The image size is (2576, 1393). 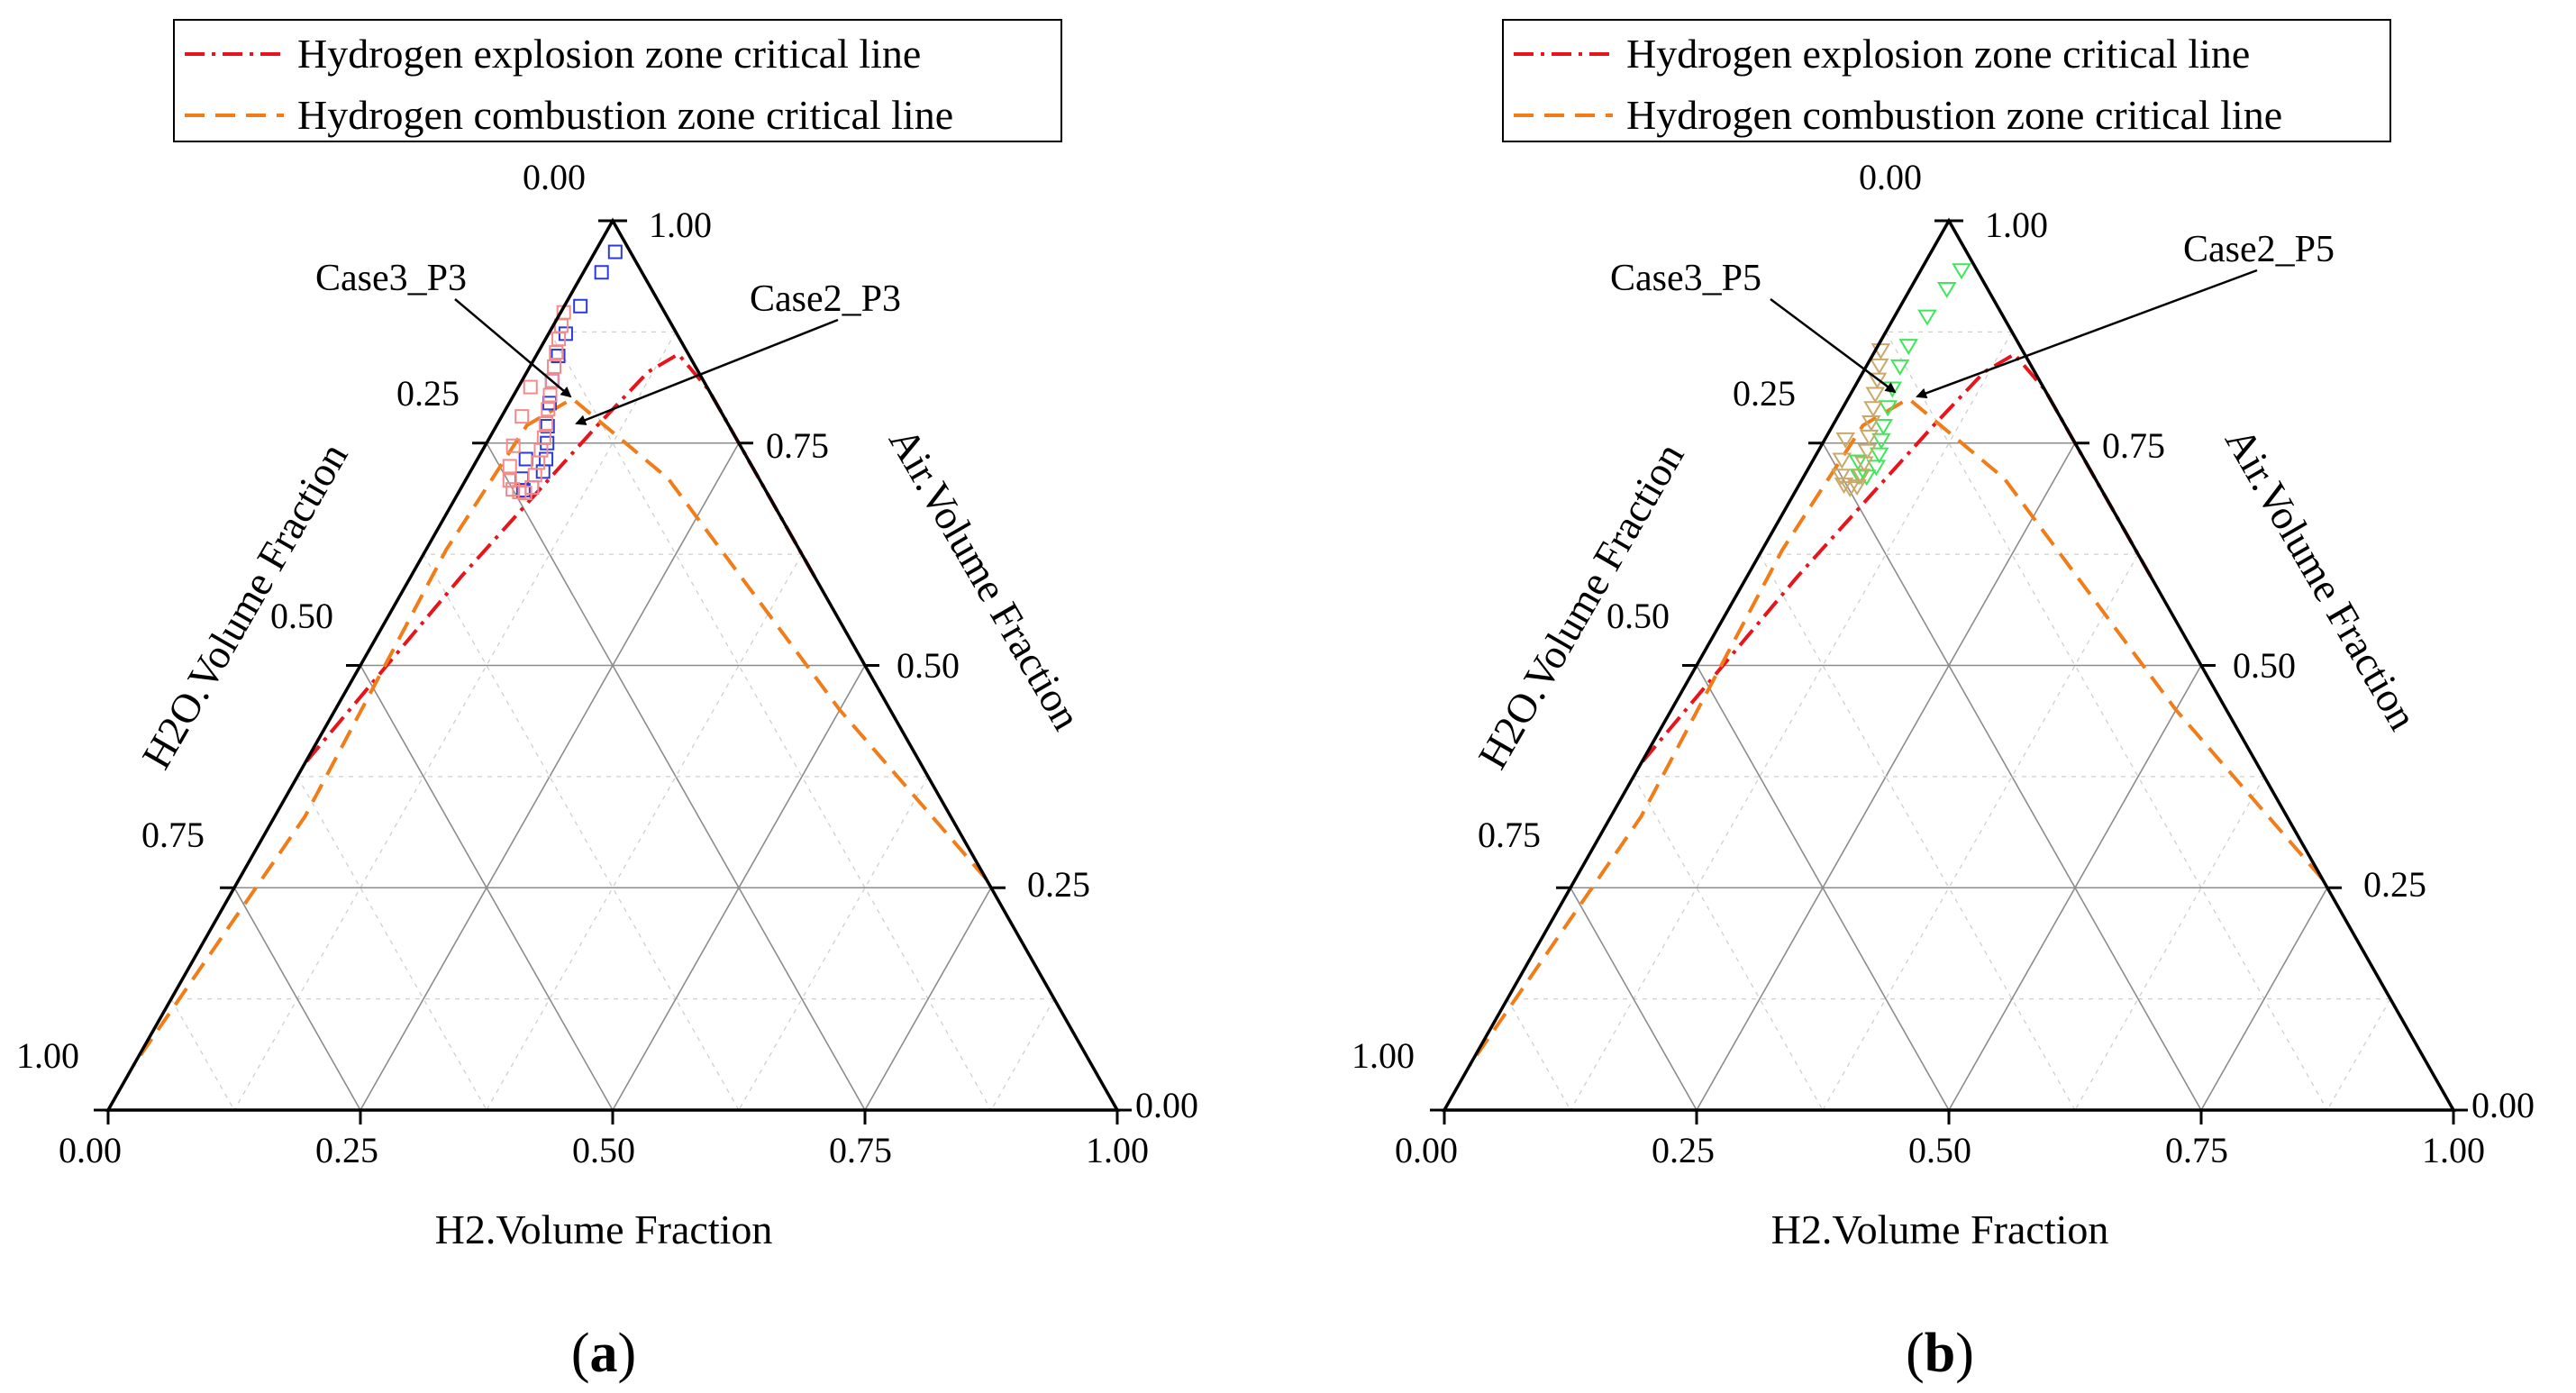 I want to click on tick-labels-right: 0.00 0.25 0.50 0.75 1.00, so click(x=923, y=665).